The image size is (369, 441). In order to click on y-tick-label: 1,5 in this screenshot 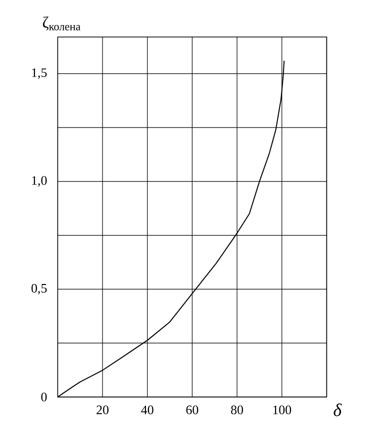, I will do `click(39, 73)`.